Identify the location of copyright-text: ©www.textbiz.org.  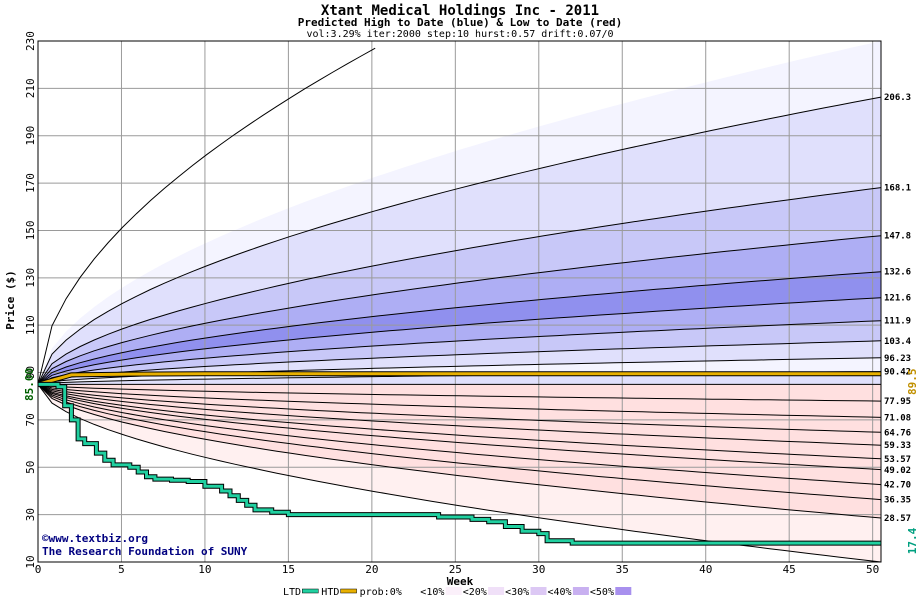
(95, 538).